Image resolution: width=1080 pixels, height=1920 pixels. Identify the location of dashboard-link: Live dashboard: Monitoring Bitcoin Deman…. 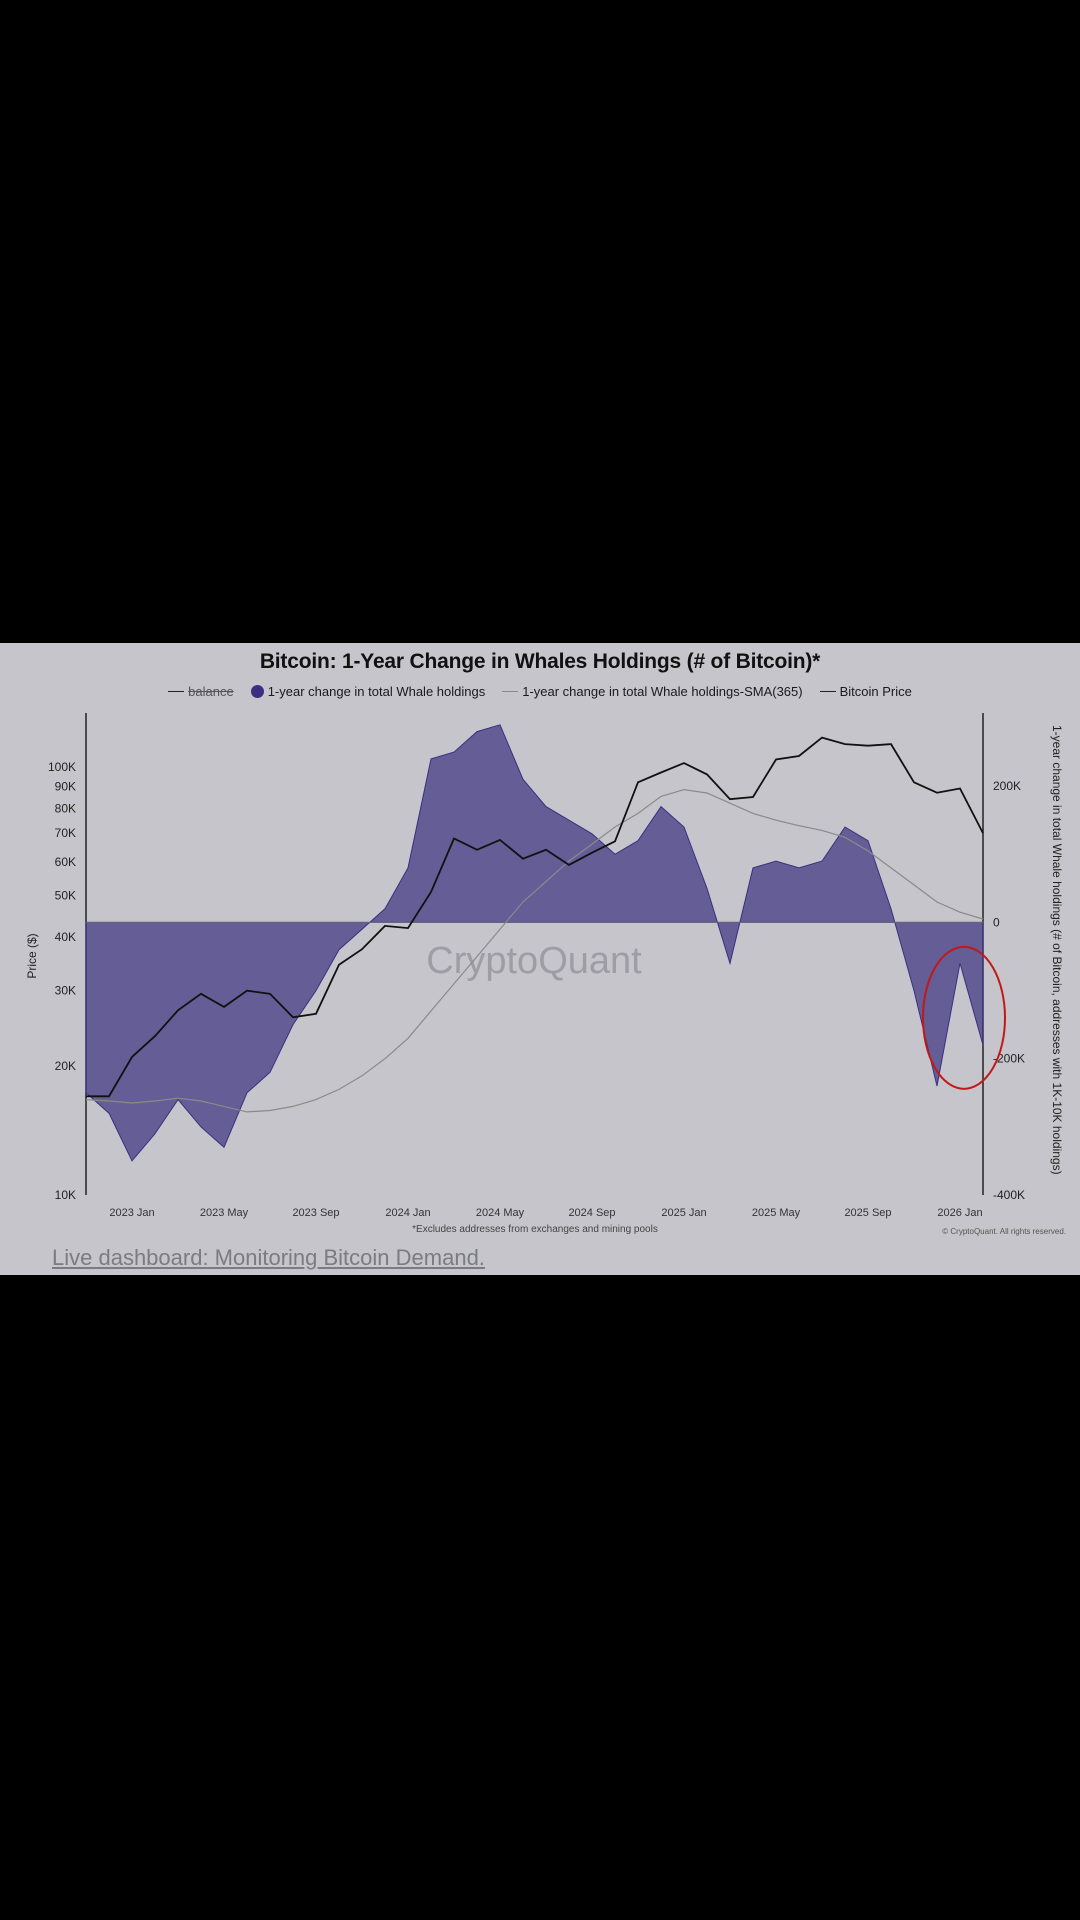
(268, 1258).